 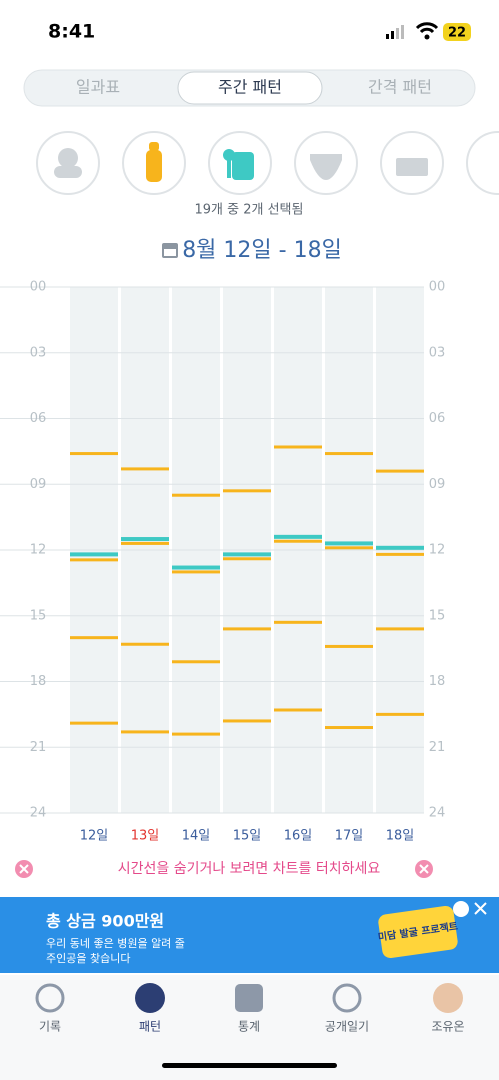 I want to click on battery-level: 22, so click(x=457, y=33).